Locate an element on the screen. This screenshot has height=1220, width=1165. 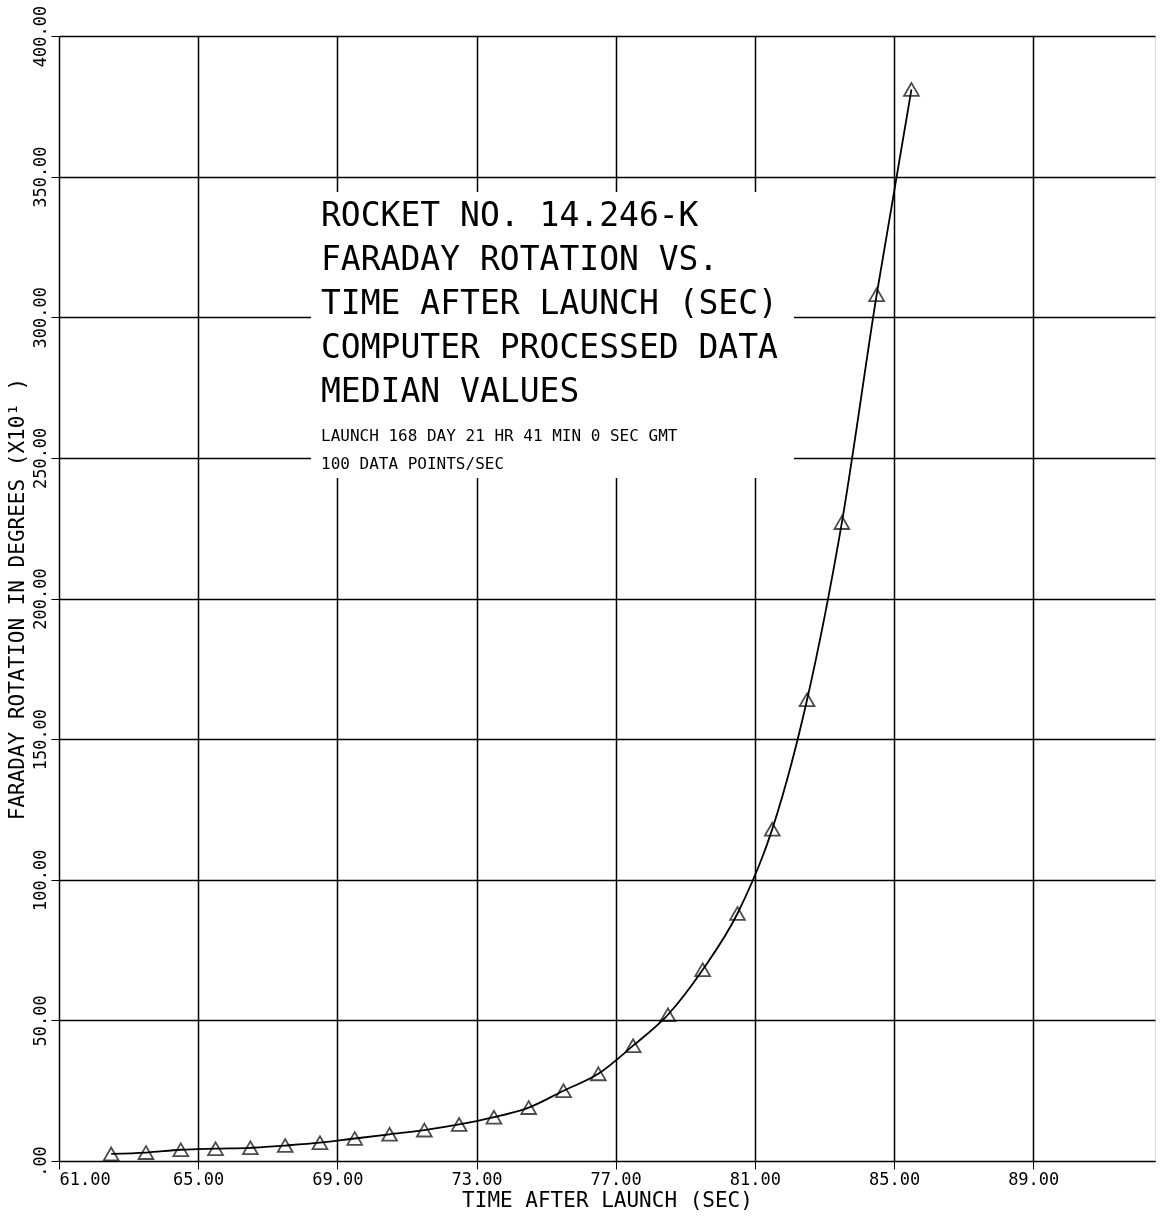
x-tick-label: 85.00 is located at coordinates (894, 1178).